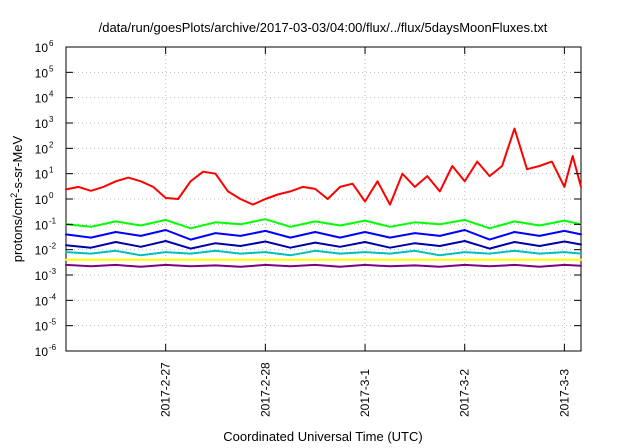  I want to click on y-axis-label-suffix: -s-sr-MeV, so click(17, 163).